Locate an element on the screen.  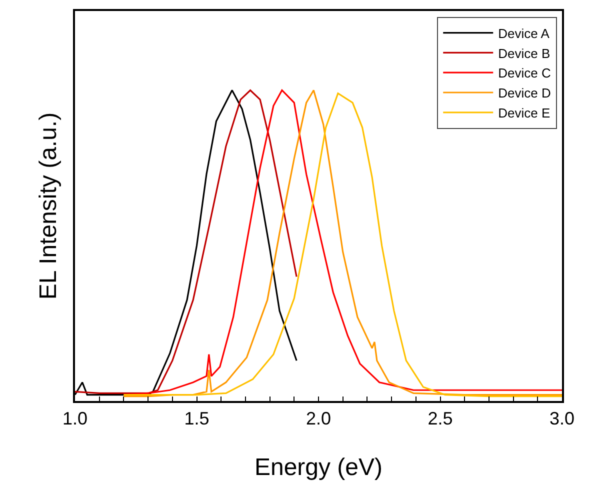
legend-label: Device E is located at coordinates (524, 112).